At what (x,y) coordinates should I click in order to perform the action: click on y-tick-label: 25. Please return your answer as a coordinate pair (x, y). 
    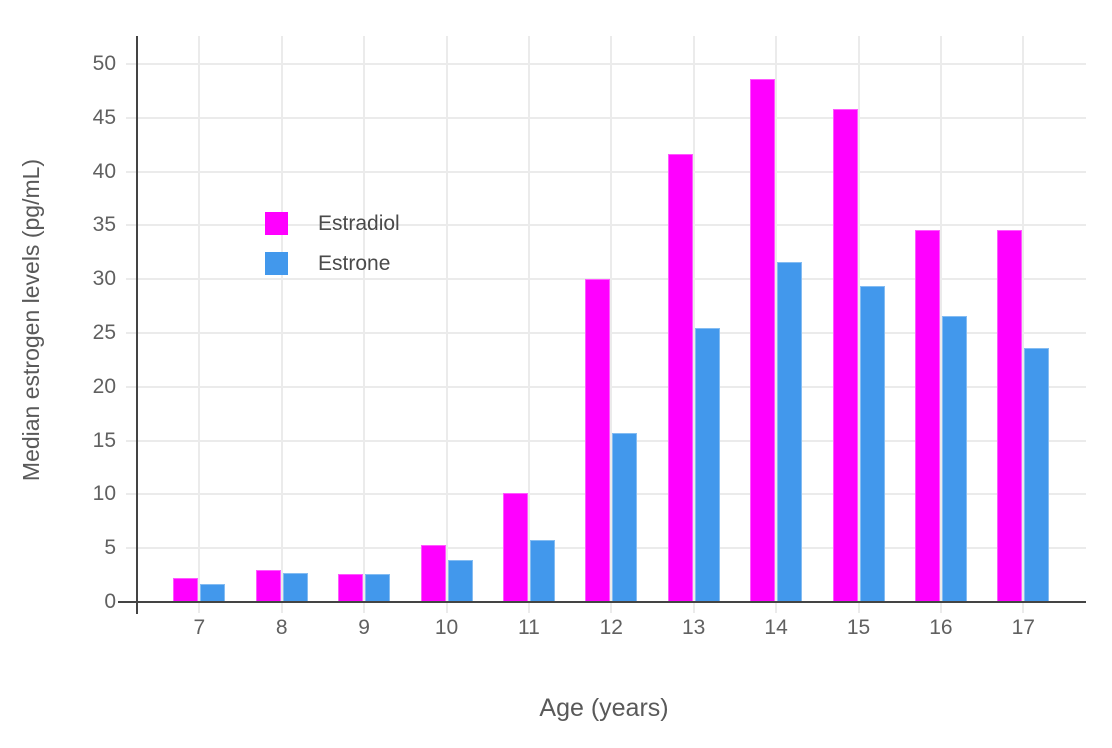
    Looking at the image, I should click on (104, 332).